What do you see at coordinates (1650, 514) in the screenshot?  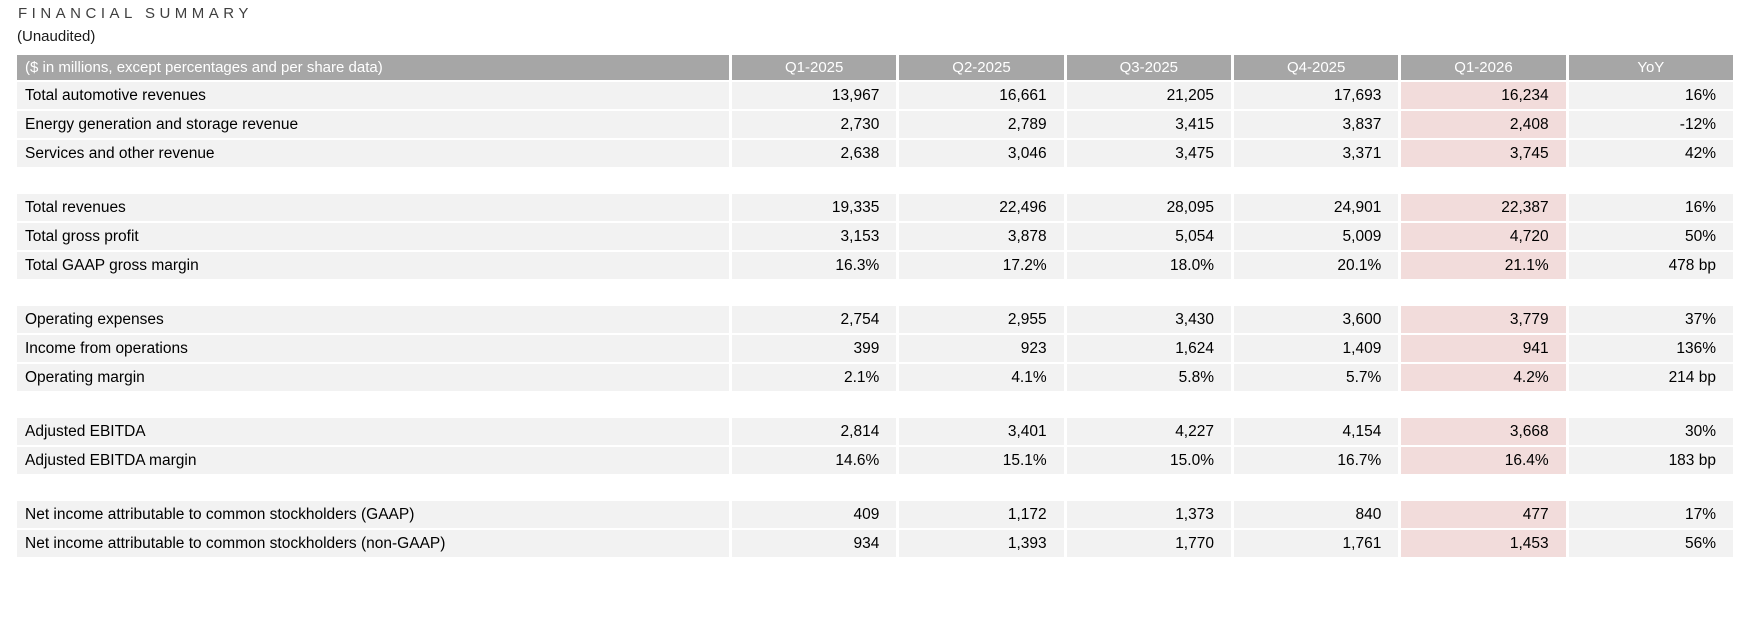 I see `cell-value: 17%` at bounding box center [1650, 514].